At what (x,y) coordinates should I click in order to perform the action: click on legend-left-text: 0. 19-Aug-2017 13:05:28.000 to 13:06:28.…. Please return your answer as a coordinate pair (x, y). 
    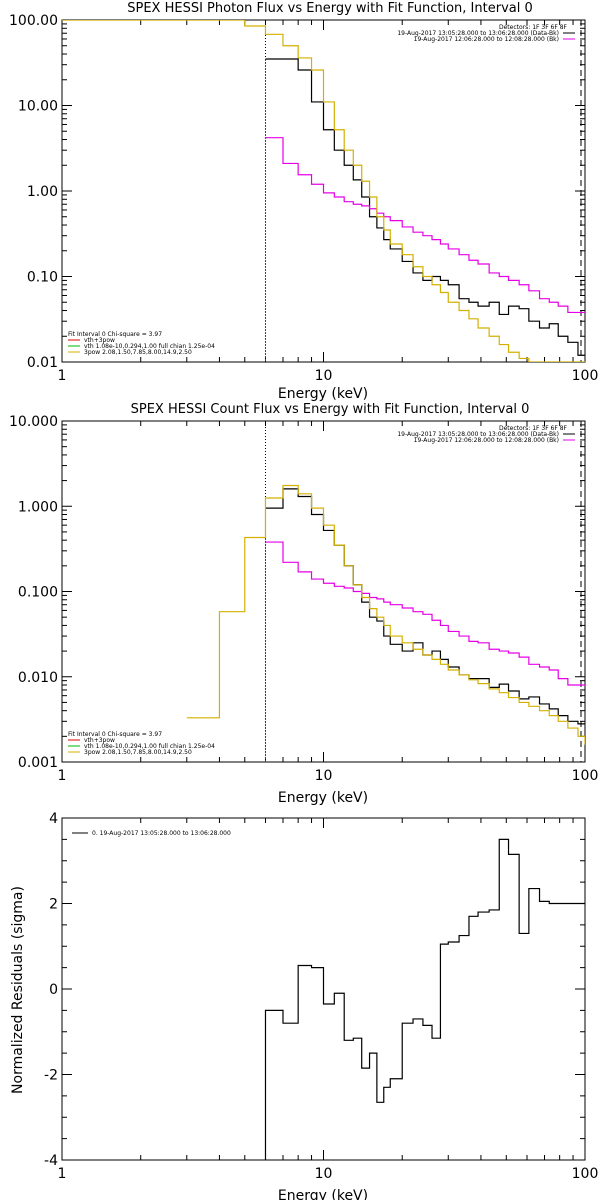
    Looking at the image, I should click on (161, 833).